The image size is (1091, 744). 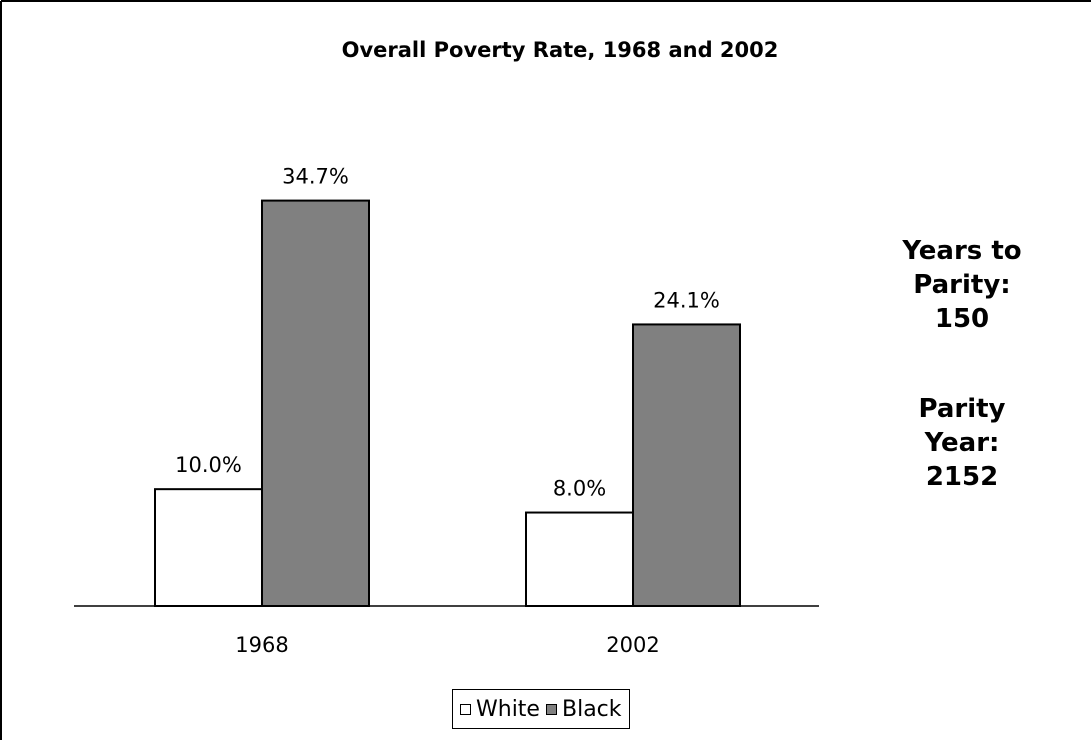 I want to click on bar-black-2002, so click(x=686, y=465).